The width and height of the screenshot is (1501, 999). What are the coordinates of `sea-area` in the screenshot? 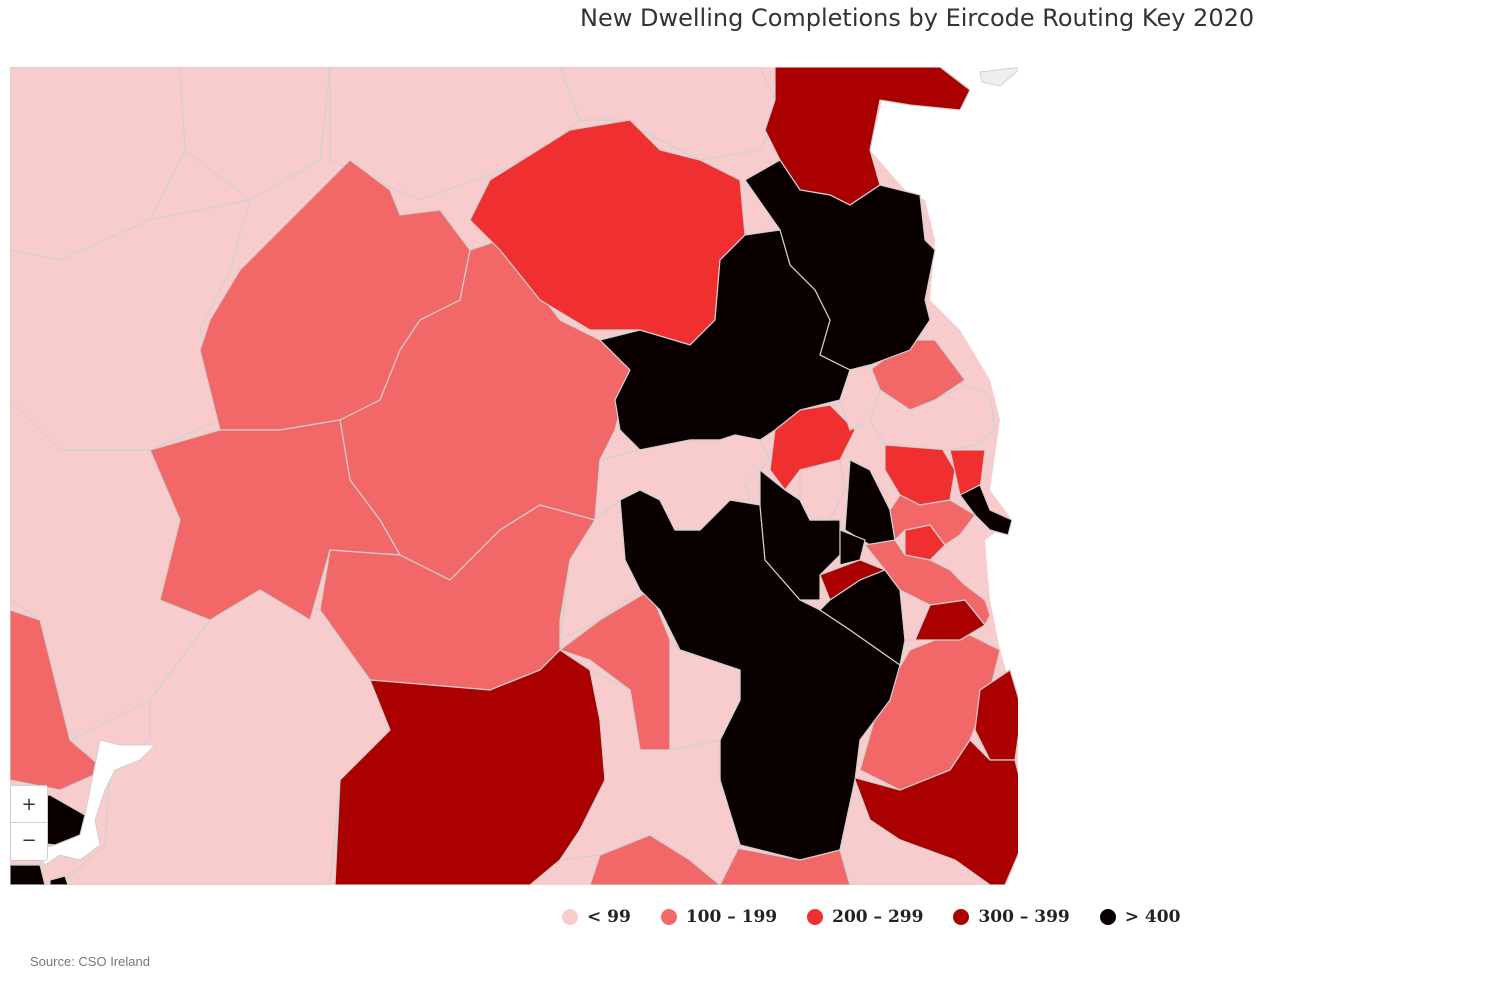 It's located at (889, 476).